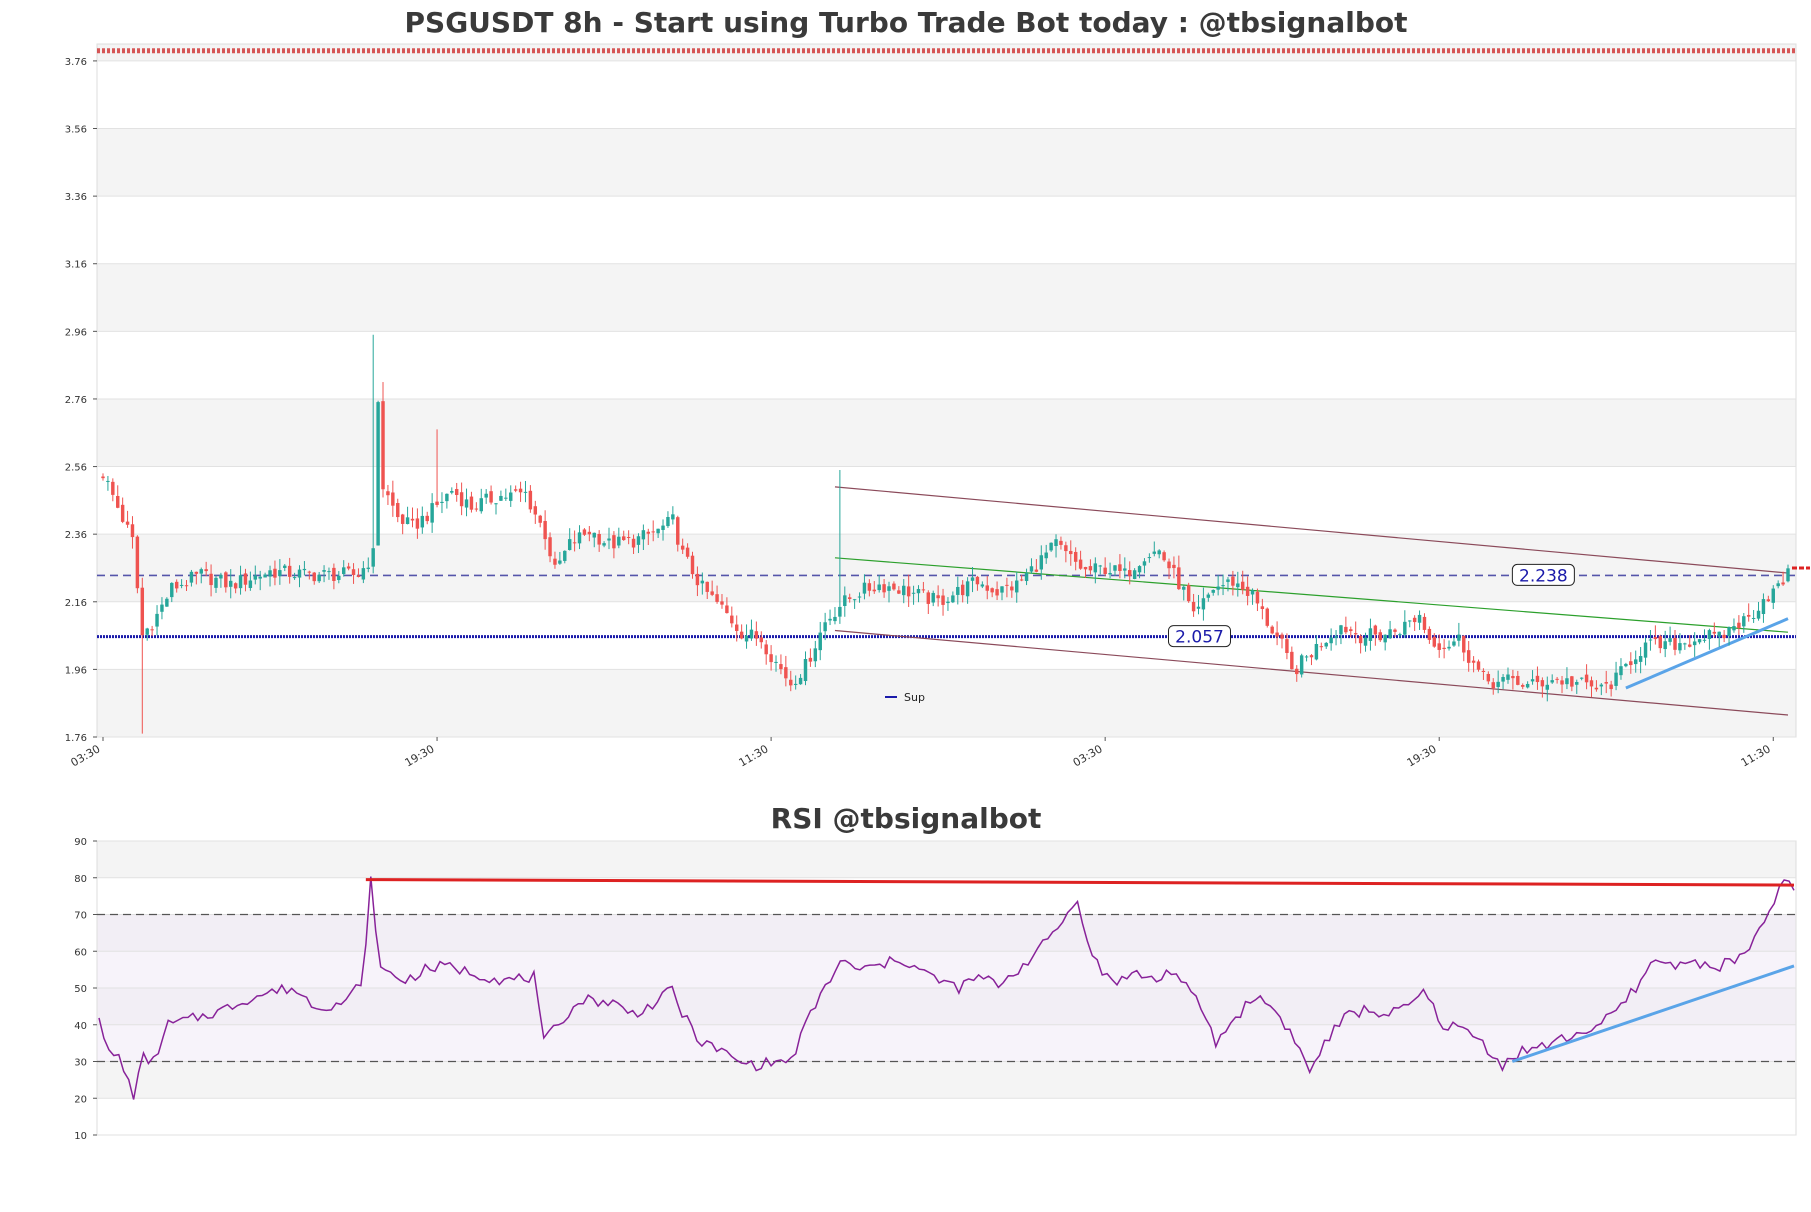 The height and width of the screenshot is (1212, 1811). What do you see at coordinates (420, 755) in the screenshot?
I see `x-tick-label: 19:30` at bounding box center [420, 755].